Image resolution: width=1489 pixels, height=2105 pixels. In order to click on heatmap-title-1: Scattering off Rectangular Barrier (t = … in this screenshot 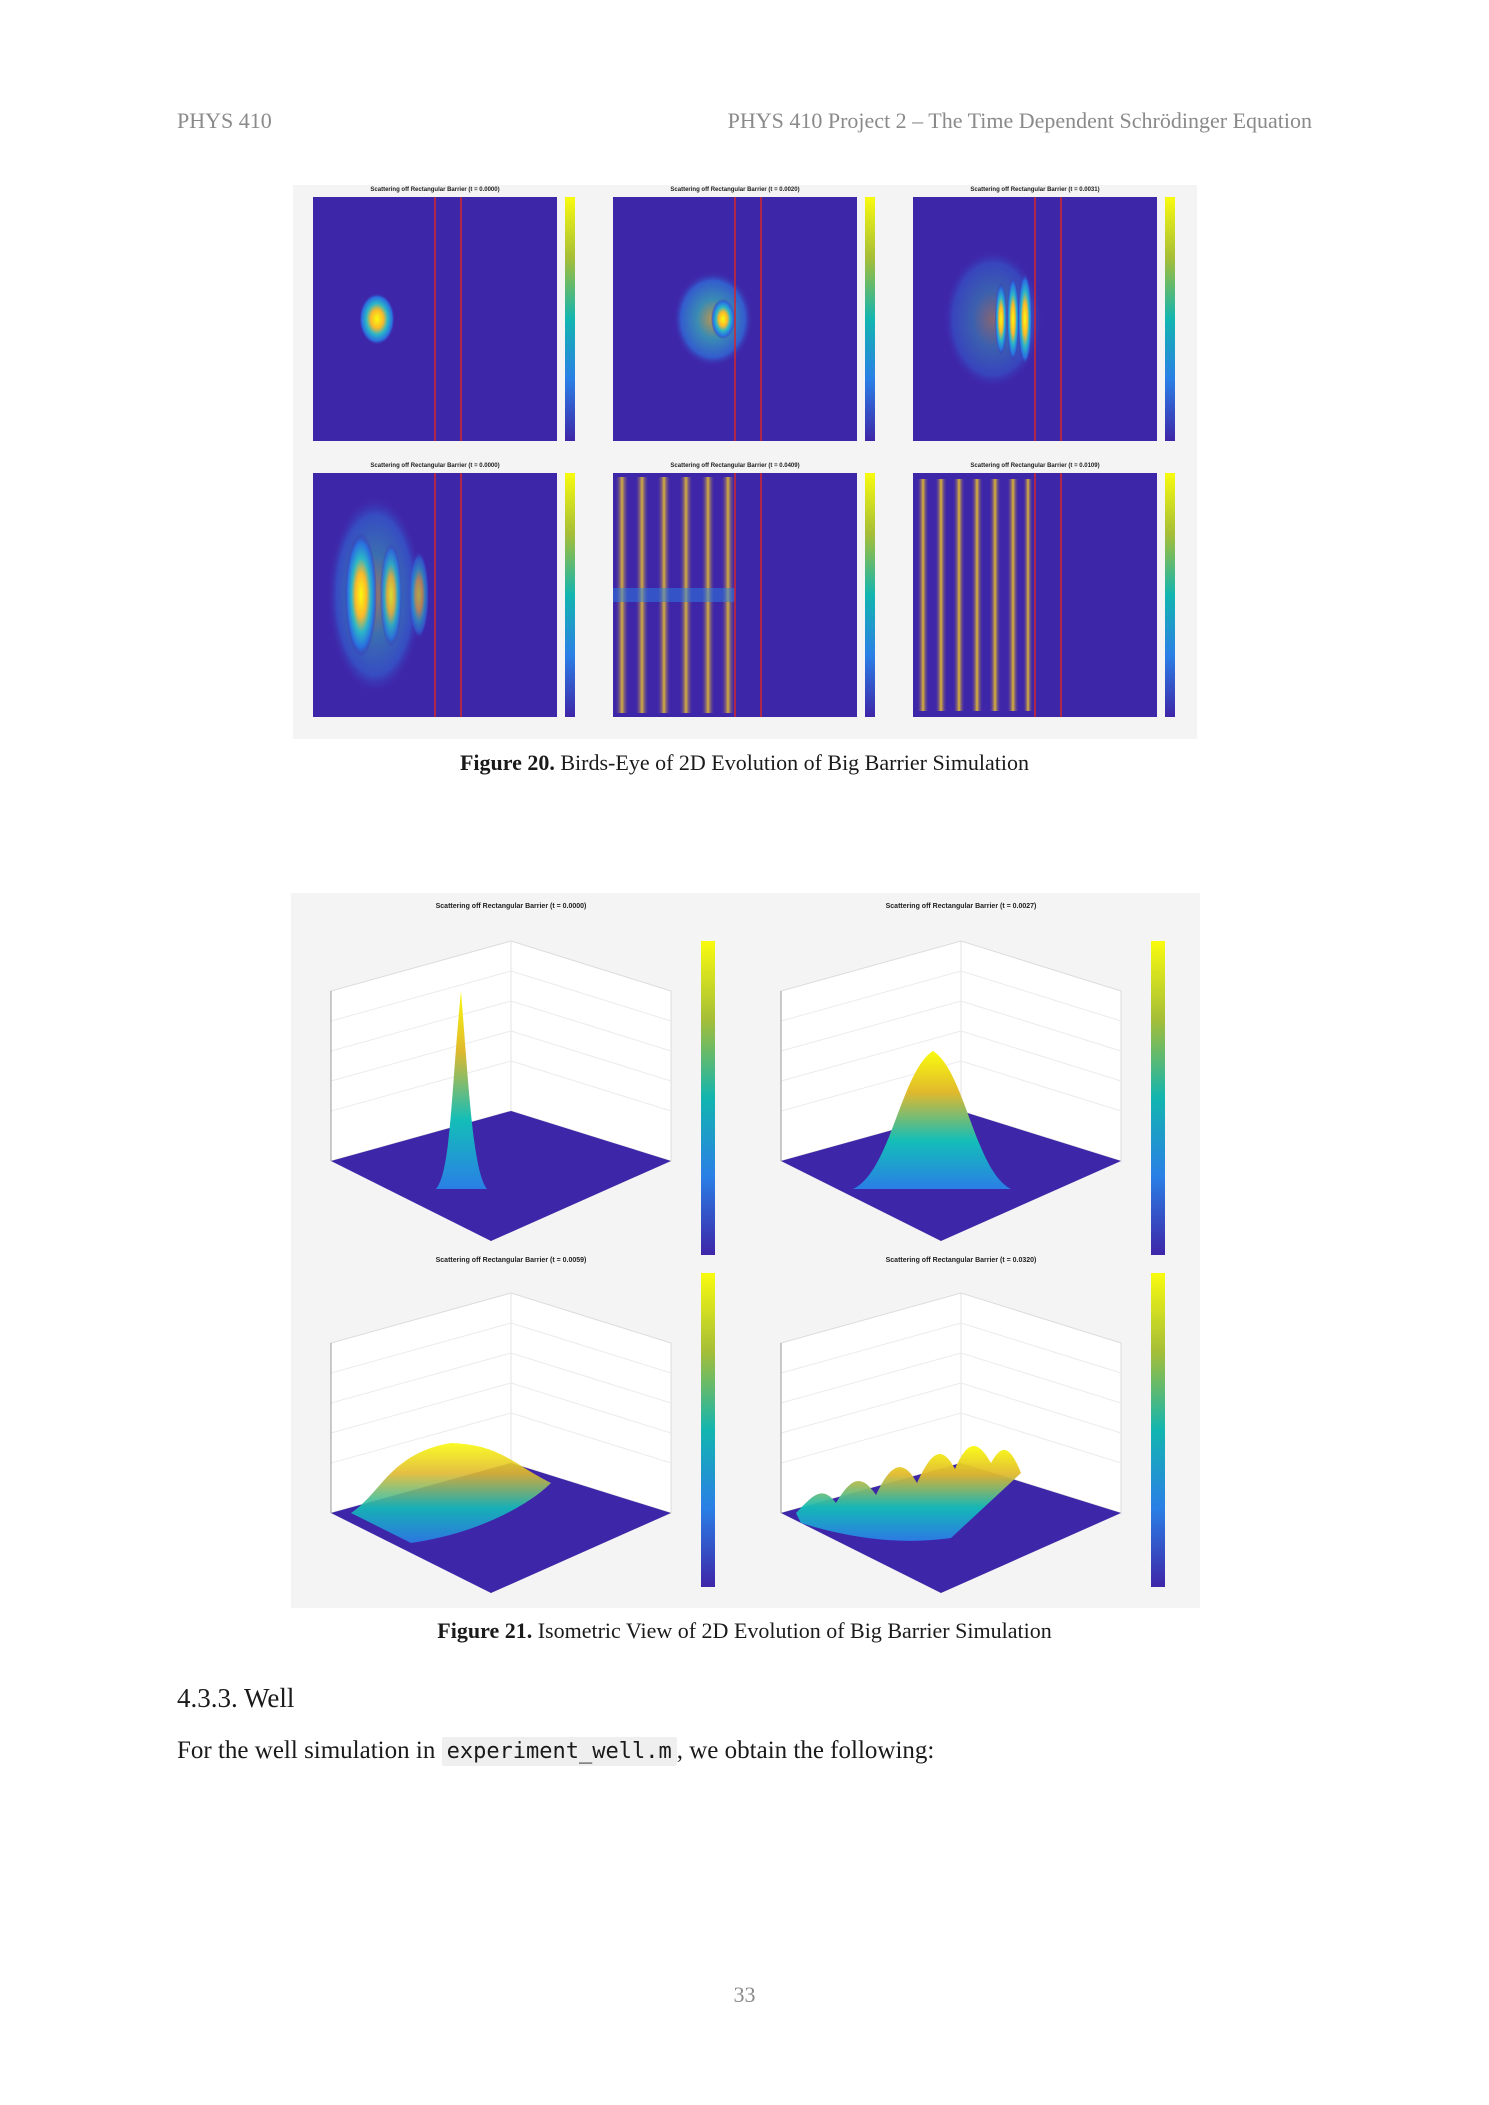, I will do `click(435, 190)`.